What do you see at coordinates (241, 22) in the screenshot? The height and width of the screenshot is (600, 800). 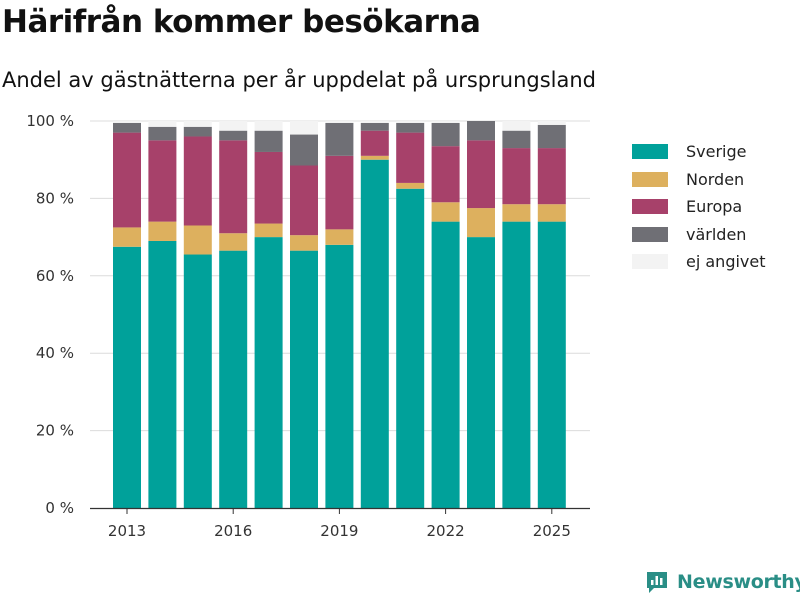 I see `chart-title: Härifrån kommer besökarna` at bounding box center [241, 22].